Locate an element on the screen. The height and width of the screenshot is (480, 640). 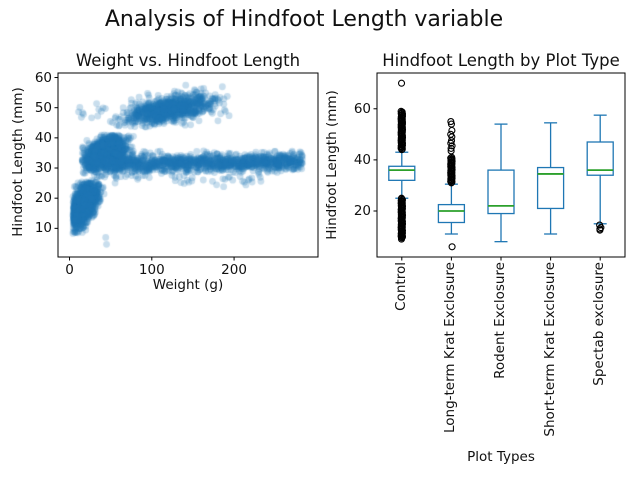
boxplot-y-tick-label: 40 is located at coordinates (362, 159).